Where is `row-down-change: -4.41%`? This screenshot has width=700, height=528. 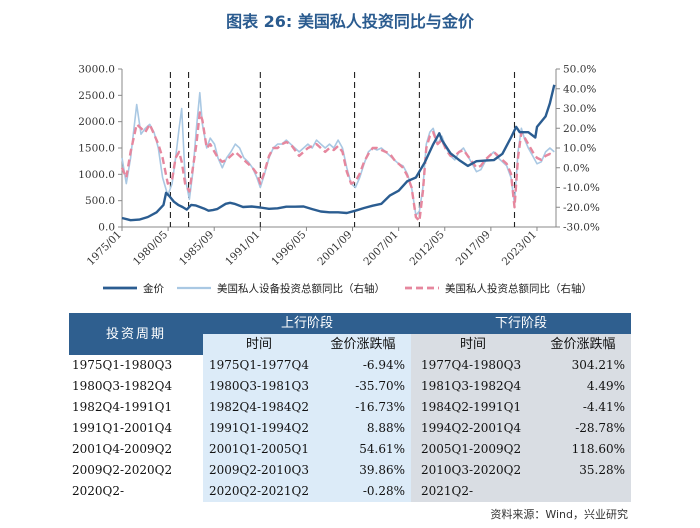
row-down-change: -4.41% is located at coordinates (583, 407).